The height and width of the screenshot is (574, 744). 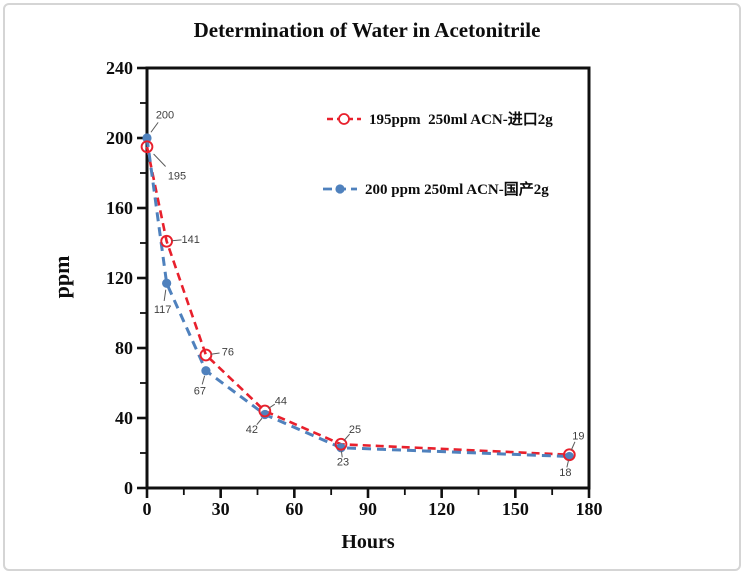 I want to click on x-axis: 0 30 60 90 120 150 180, so click(x=373, y=504).